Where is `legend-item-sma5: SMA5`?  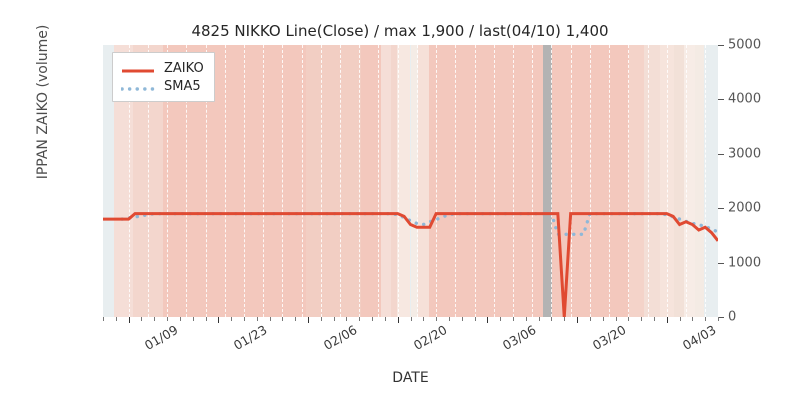 legend-item-sma5: SMA5 is located at coordinates (162, 86).